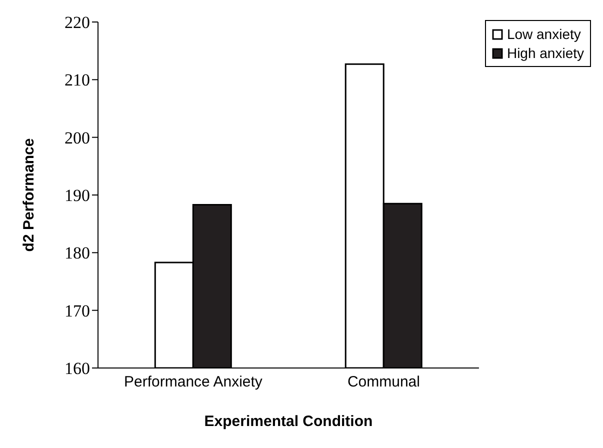 This screenshot has height=448, width=603. What do you see at coordinates (77, 138) in the screenshot?
I see `y-tick-label: 200` at bounding box center [77, 138].